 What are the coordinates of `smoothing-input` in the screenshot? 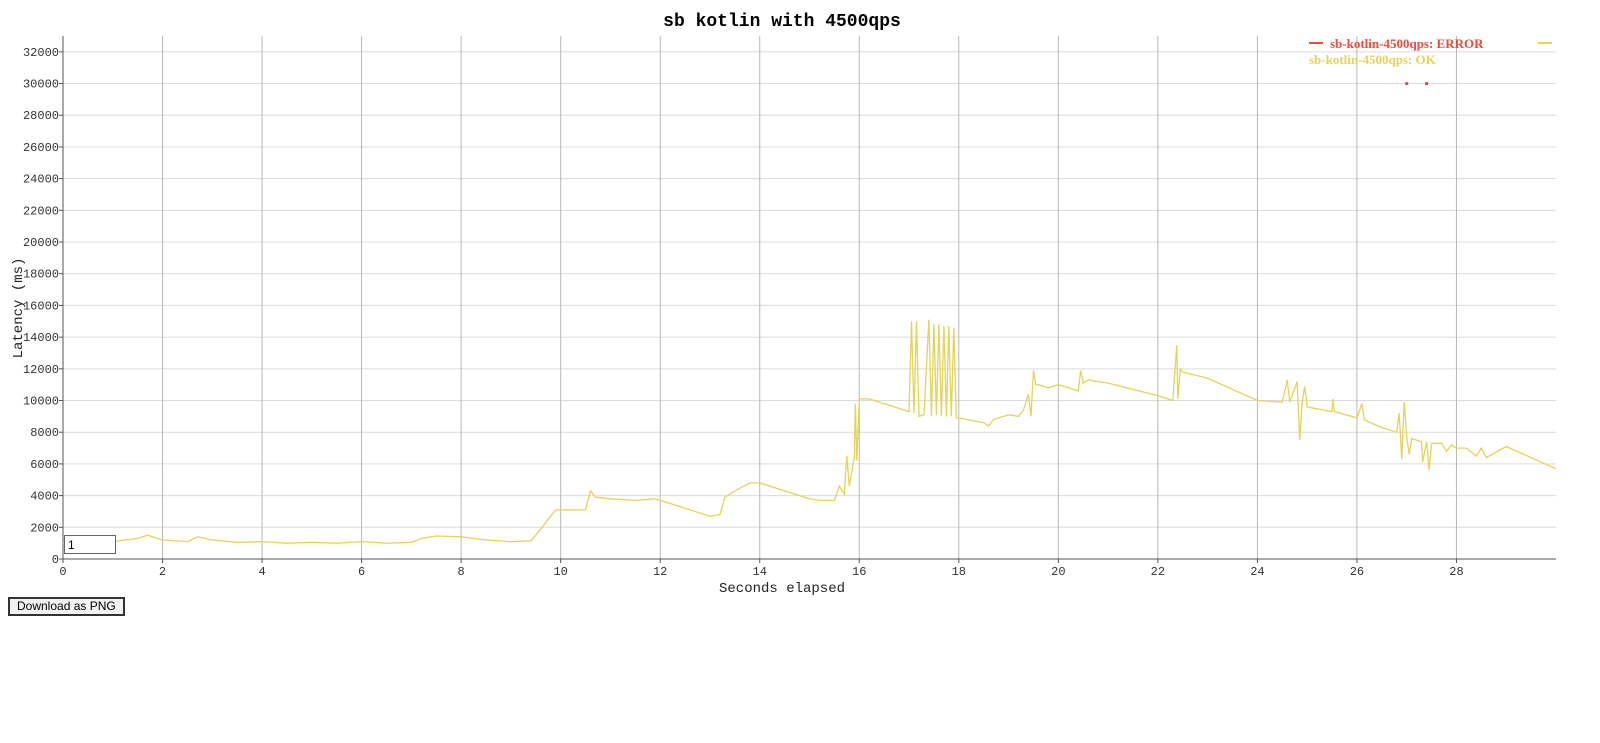 It's located at (90, 544).